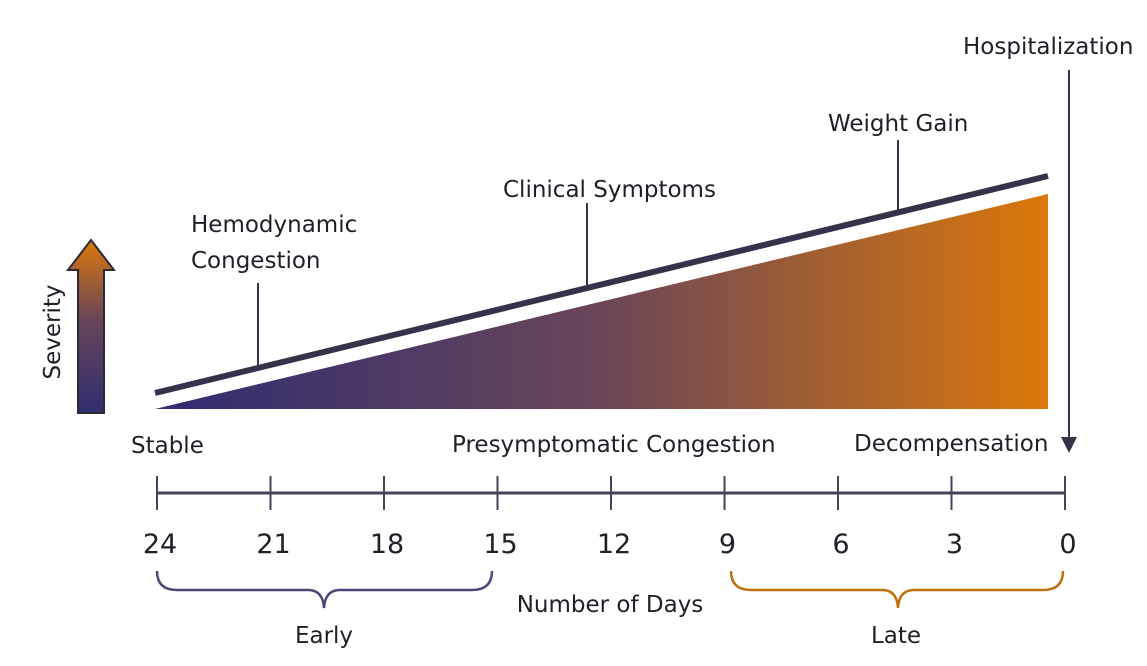 The image size is (1147, 666). I want to click on early-bracket, so click(324, 589).